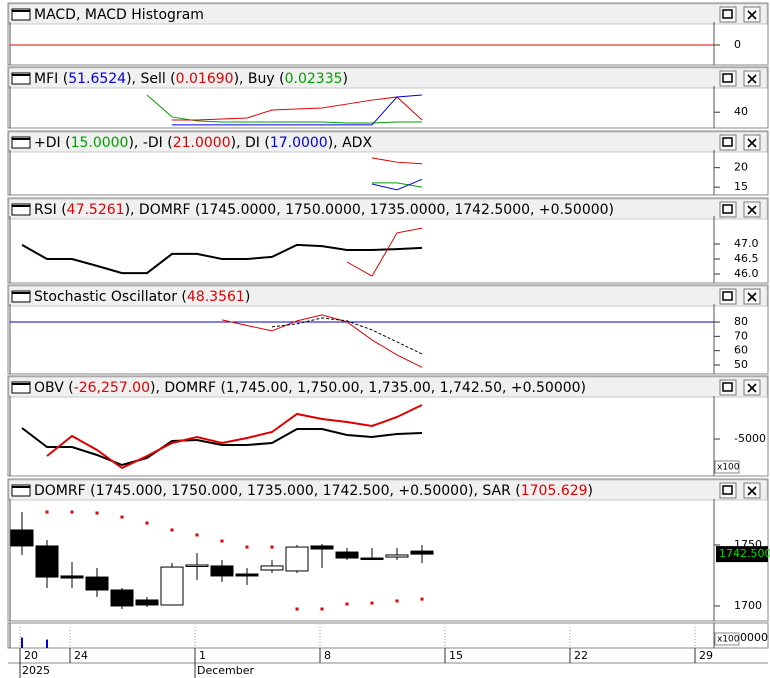  Describe the element at coordinates (741, 364) in the screenshot. I see `y-tick-label: 50` at that location.